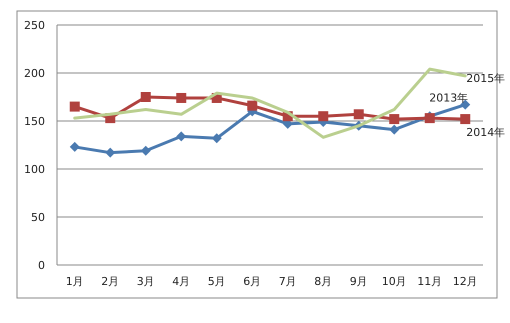 This screenshot has width=510, height=323. I want to click on x-tick-label: 8月, so click(323, 281).